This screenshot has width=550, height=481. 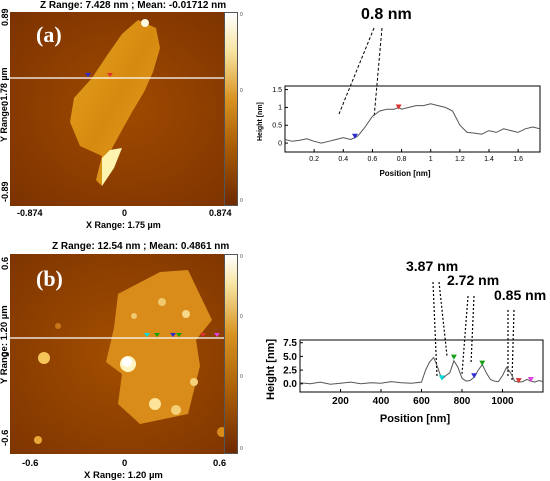 What do you see at coordinates (30, 463) in the screenshot?
I see `panel-b-xtick-left: -0.6` at bounding box center [30, 463].